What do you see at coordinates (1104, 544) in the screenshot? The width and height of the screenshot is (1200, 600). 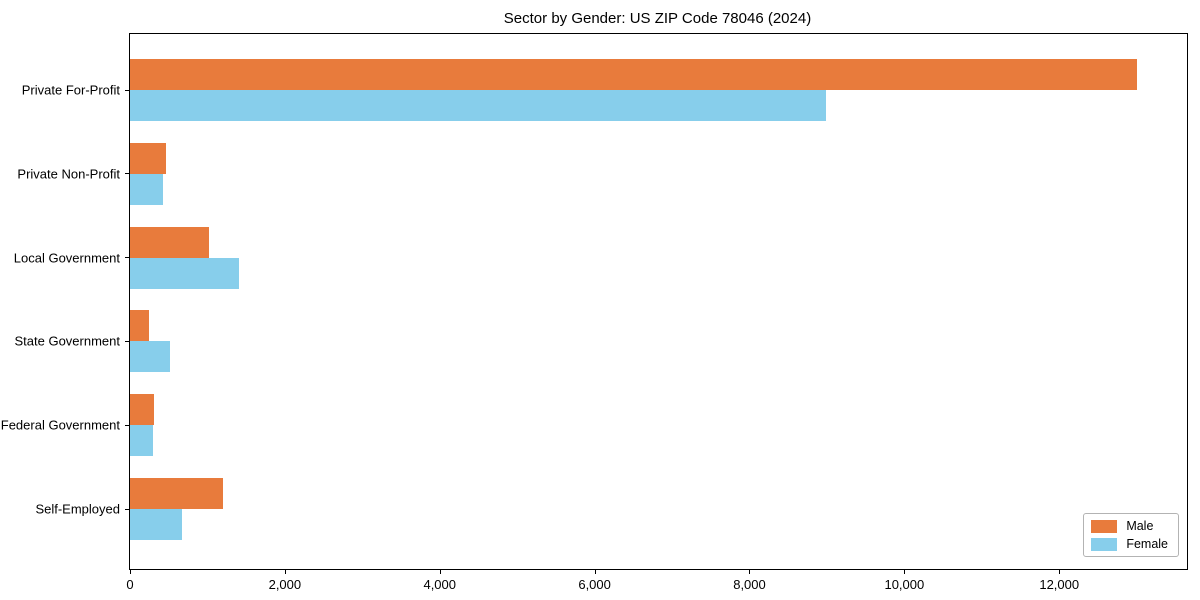 I see `legend-swatch-female` at bounding box center [1104, 544].